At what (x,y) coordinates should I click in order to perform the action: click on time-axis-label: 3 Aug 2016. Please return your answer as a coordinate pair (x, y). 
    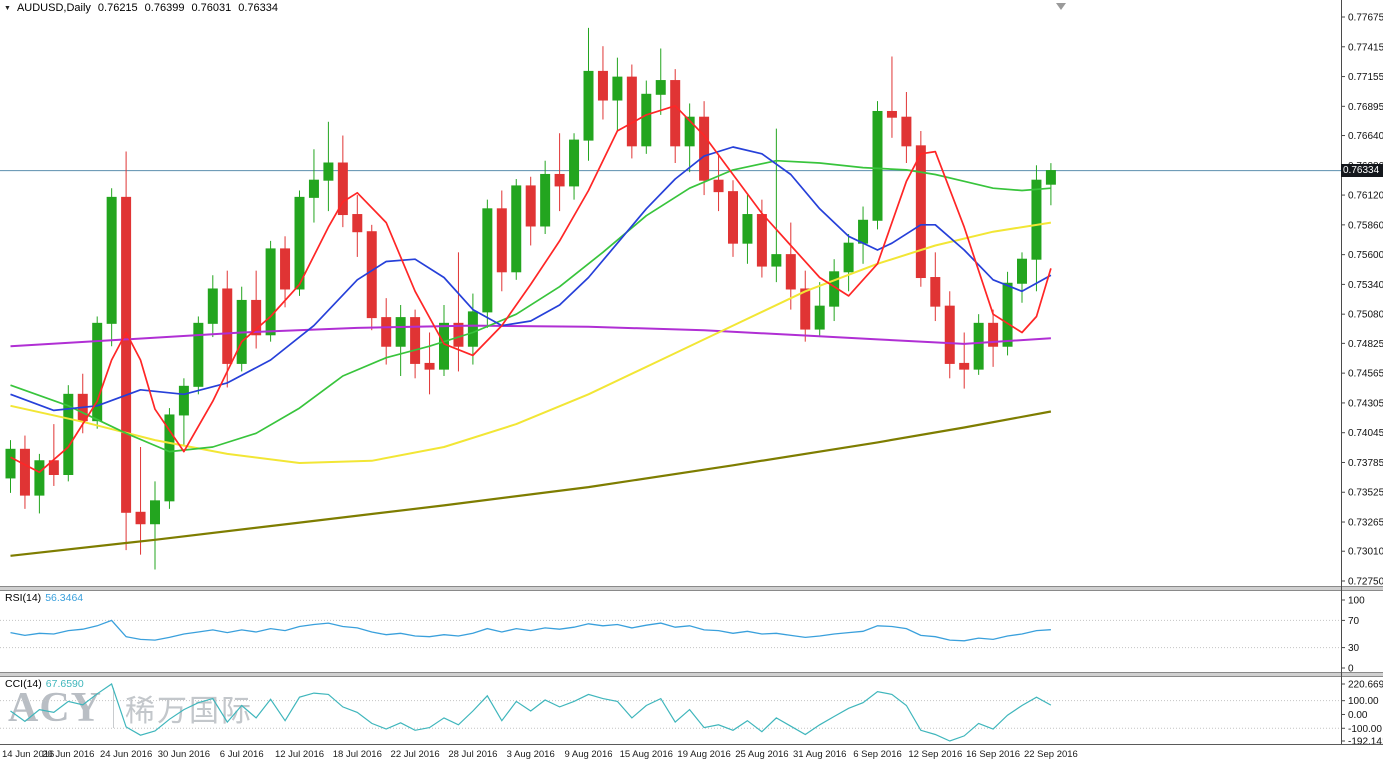
    Looking at the image, I should click on (531, 754).